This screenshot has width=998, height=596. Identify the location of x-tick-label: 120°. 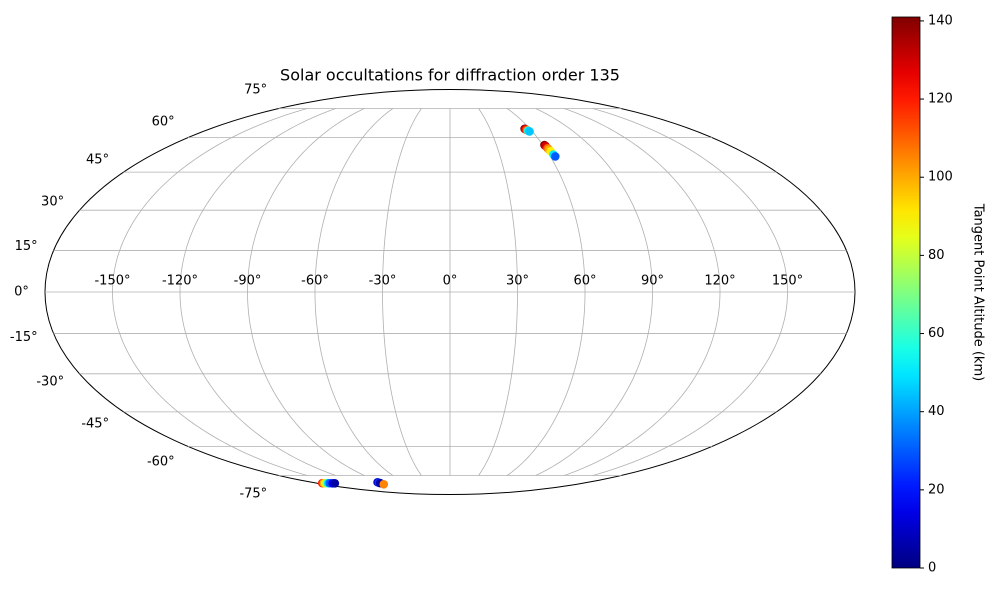
(719, 281).